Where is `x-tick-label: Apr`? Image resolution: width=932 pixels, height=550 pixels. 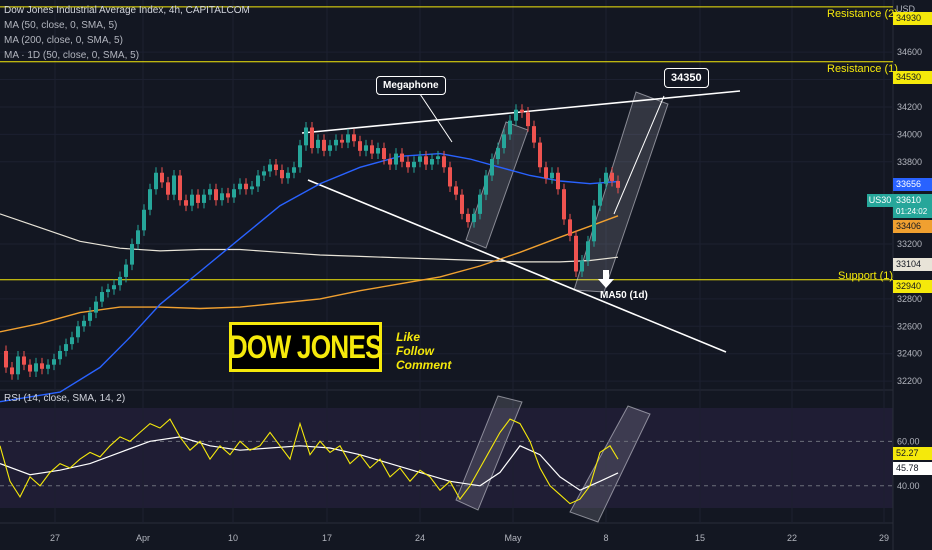 x-tick-label: Apr is located at coordinates (143, 538).